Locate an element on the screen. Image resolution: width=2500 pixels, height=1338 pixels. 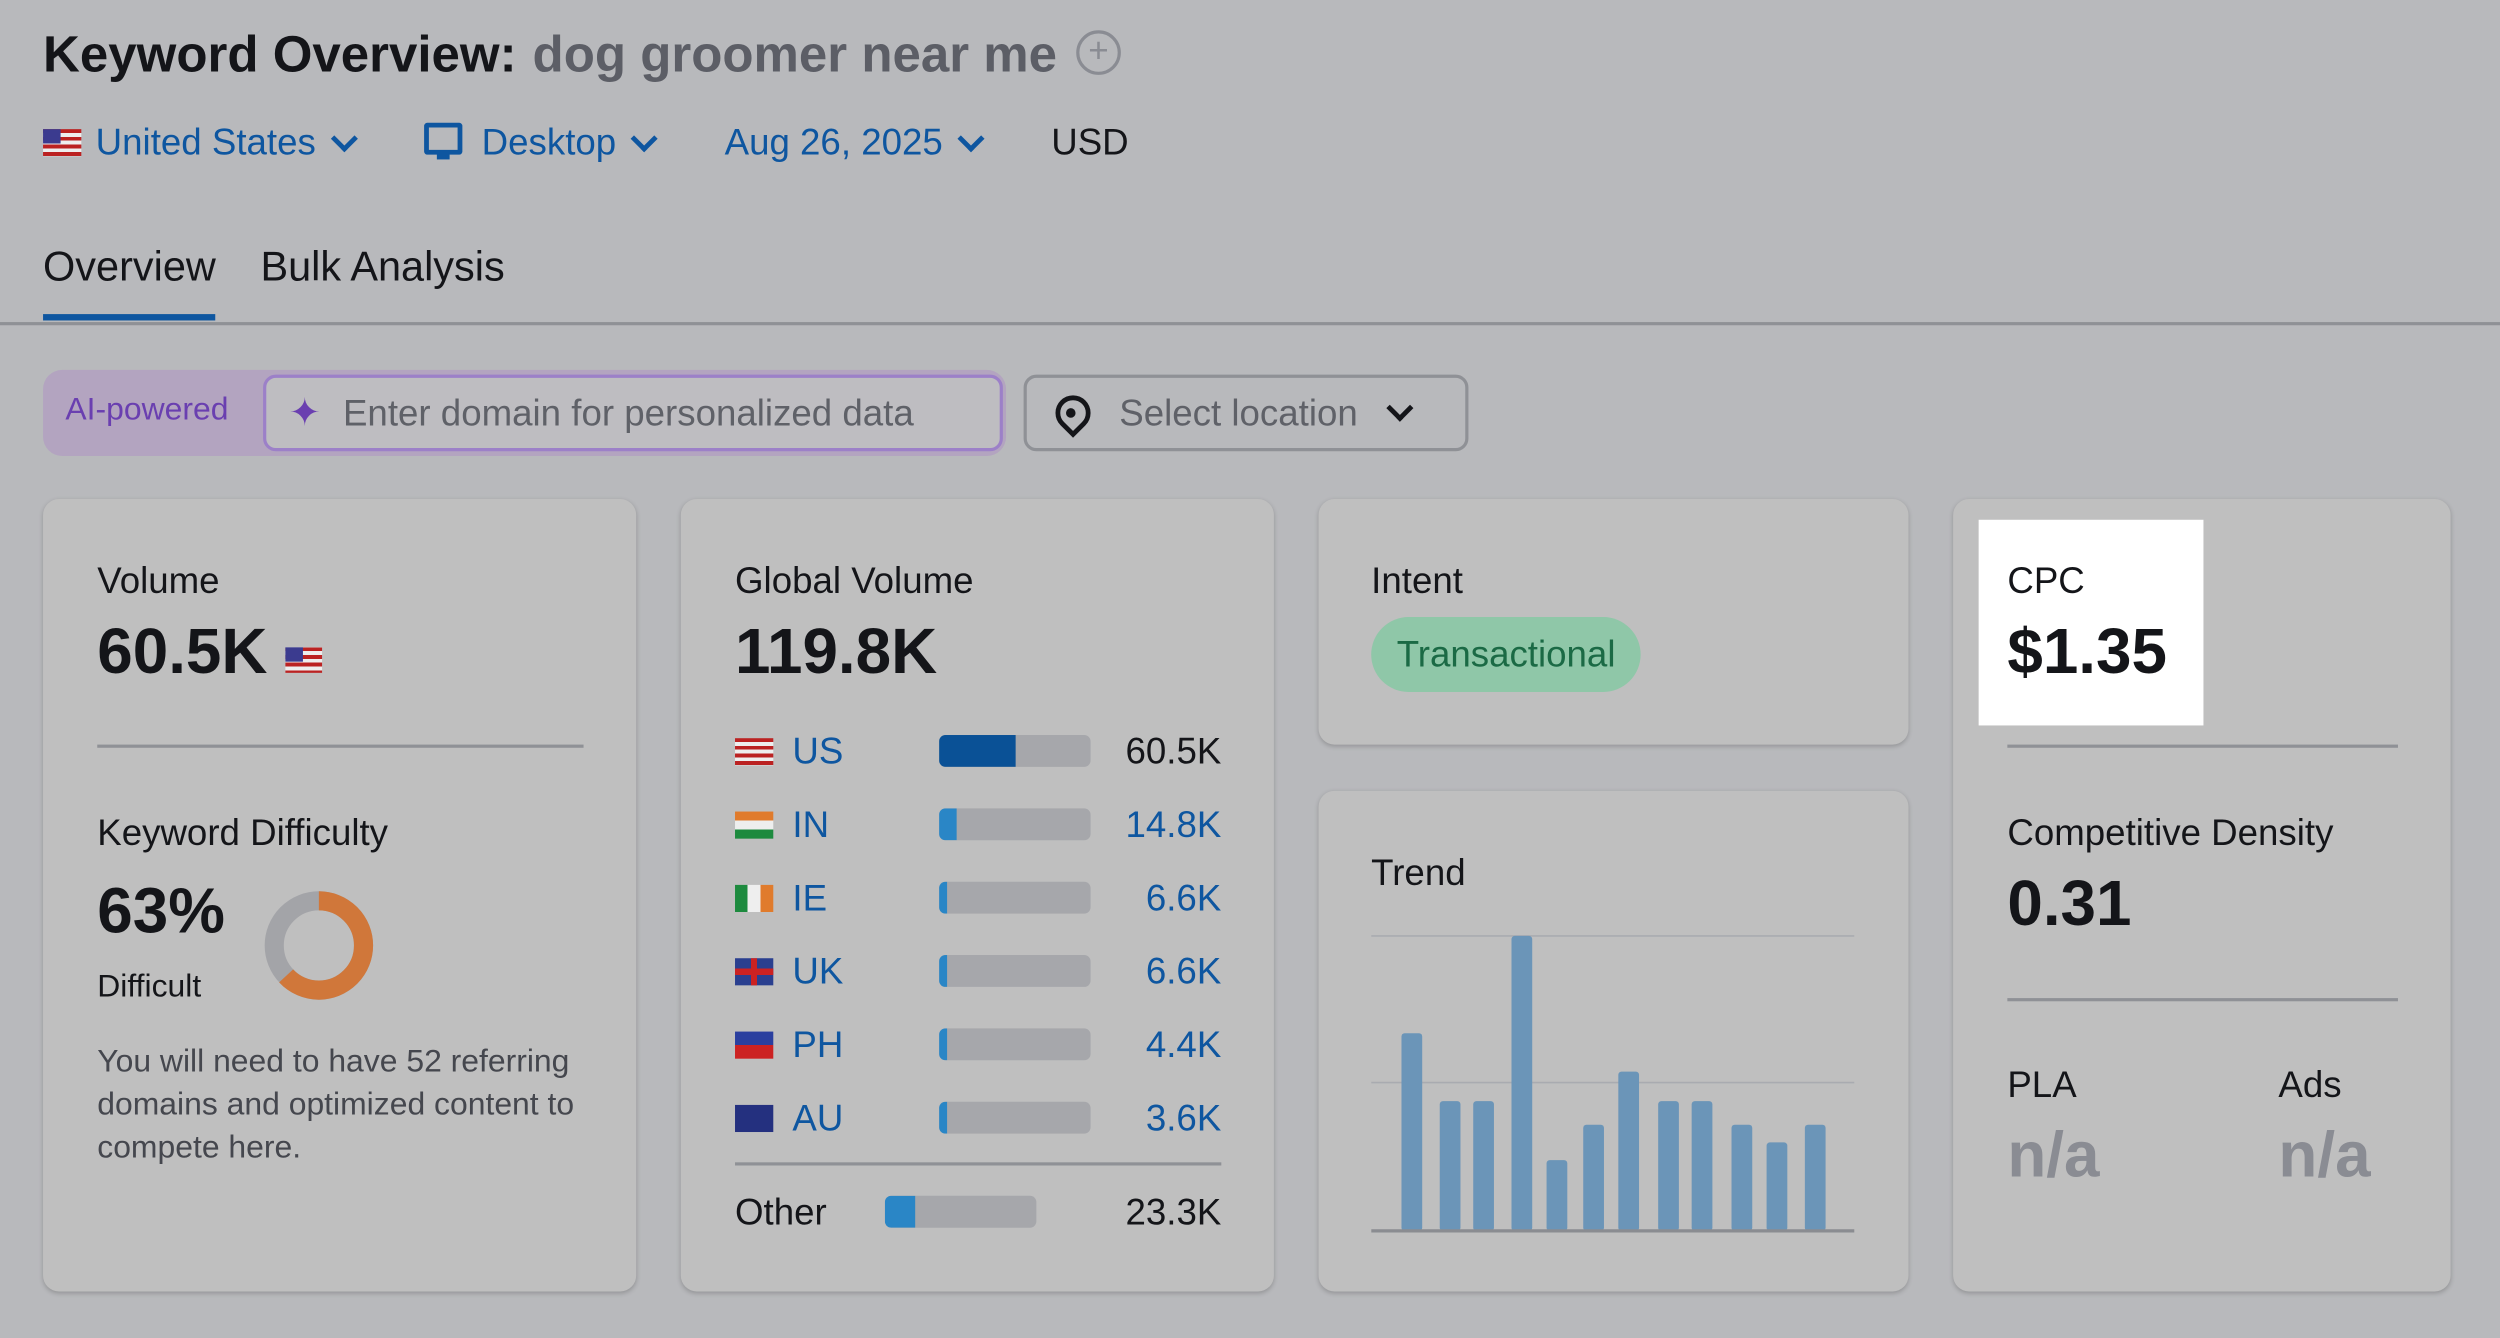
country-row-in: IN 14.8K is located at coordinates (978, 824).